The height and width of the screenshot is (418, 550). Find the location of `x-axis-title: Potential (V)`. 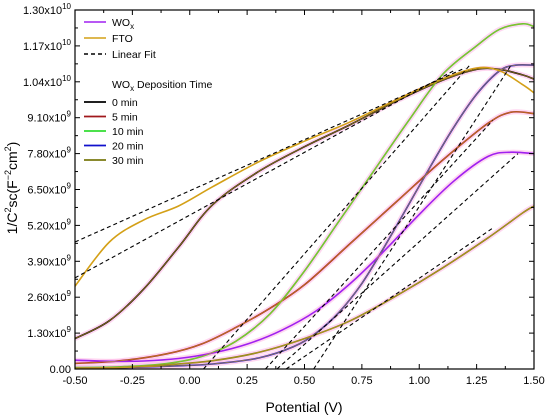

x-axis-title: Potential (V) is located at coordinates (303, 407).